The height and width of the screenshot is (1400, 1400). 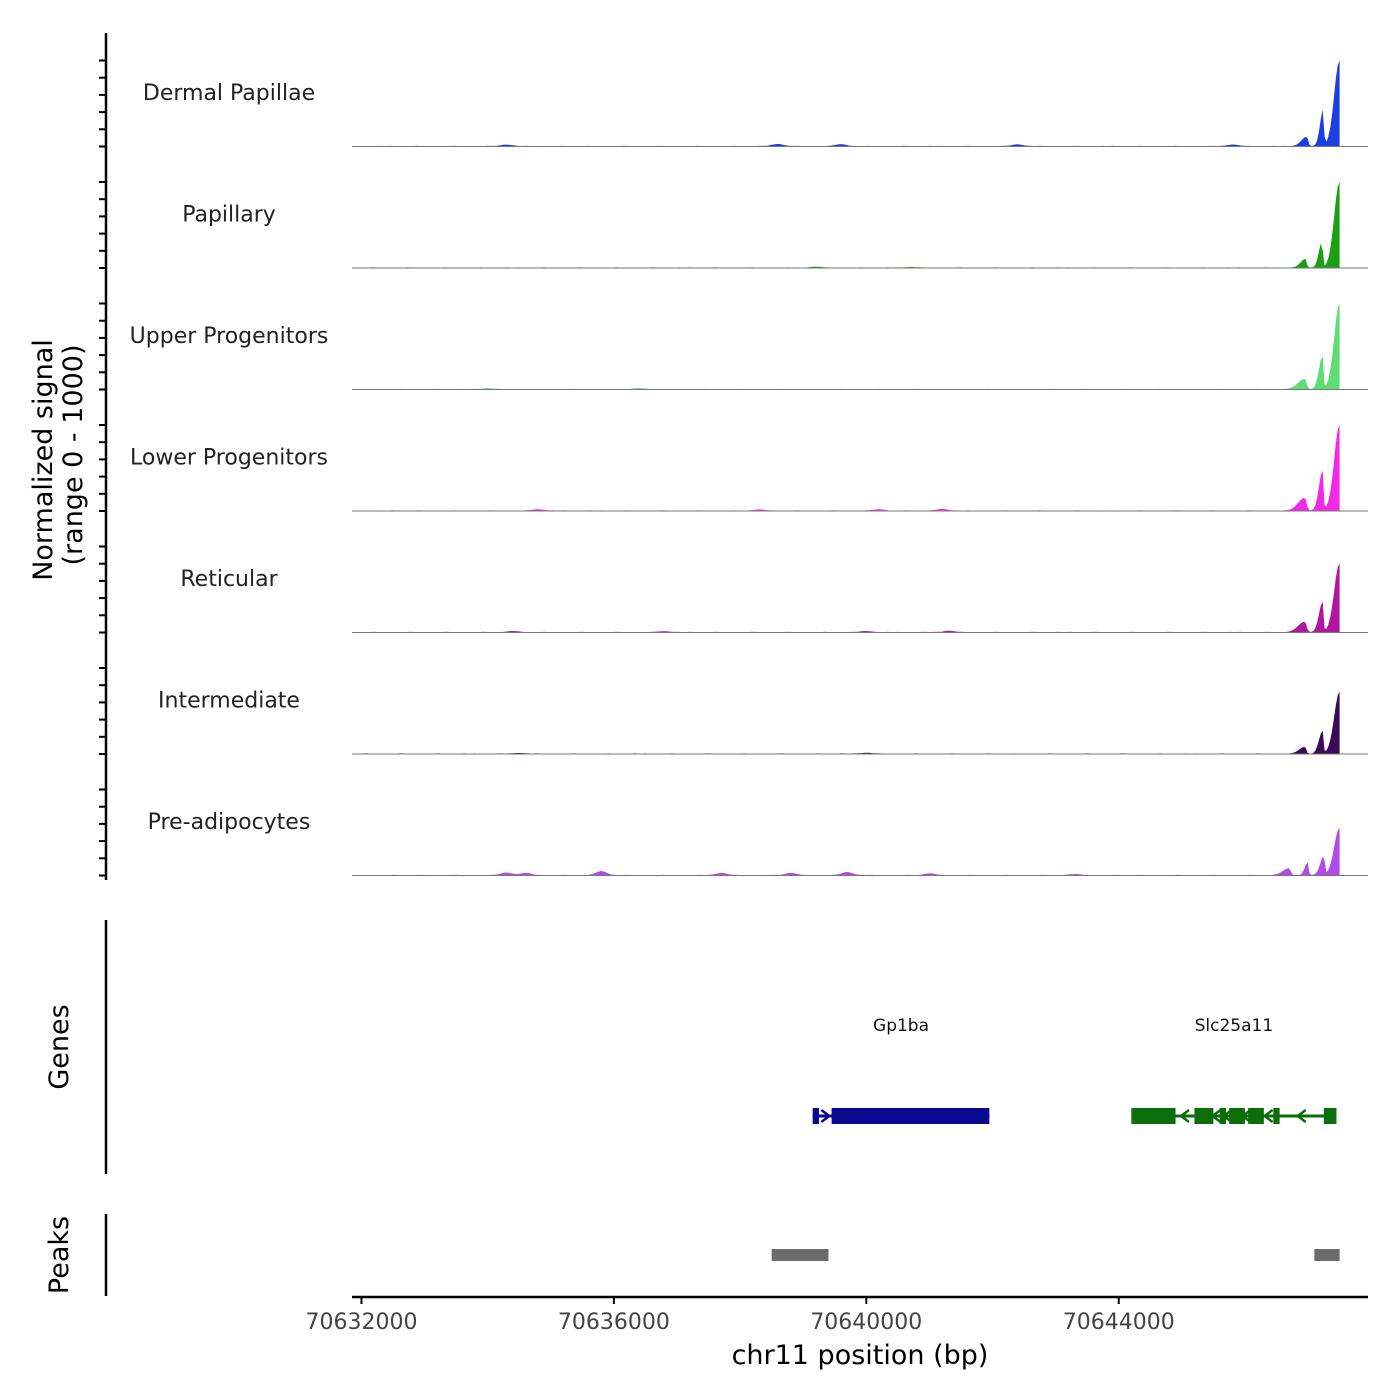 I want to click on y-axis-label-line1: Normalized signal, so click(x=43, y=460).